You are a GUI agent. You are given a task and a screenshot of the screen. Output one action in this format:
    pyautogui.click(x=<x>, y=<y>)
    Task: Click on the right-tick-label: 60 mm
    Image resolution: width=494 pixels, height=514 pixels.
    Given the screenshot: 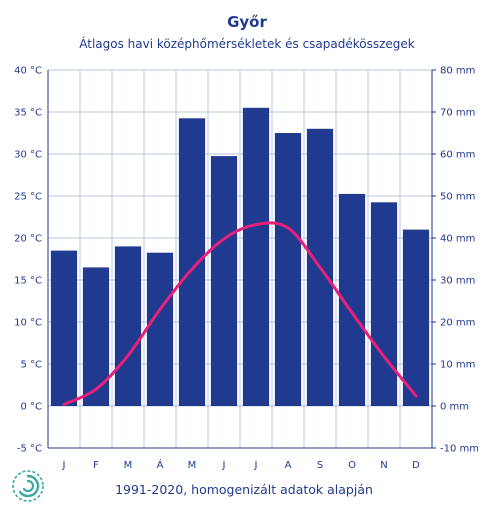 What is the action you would take?
    pyautogui.click(x=457, y=155)
    